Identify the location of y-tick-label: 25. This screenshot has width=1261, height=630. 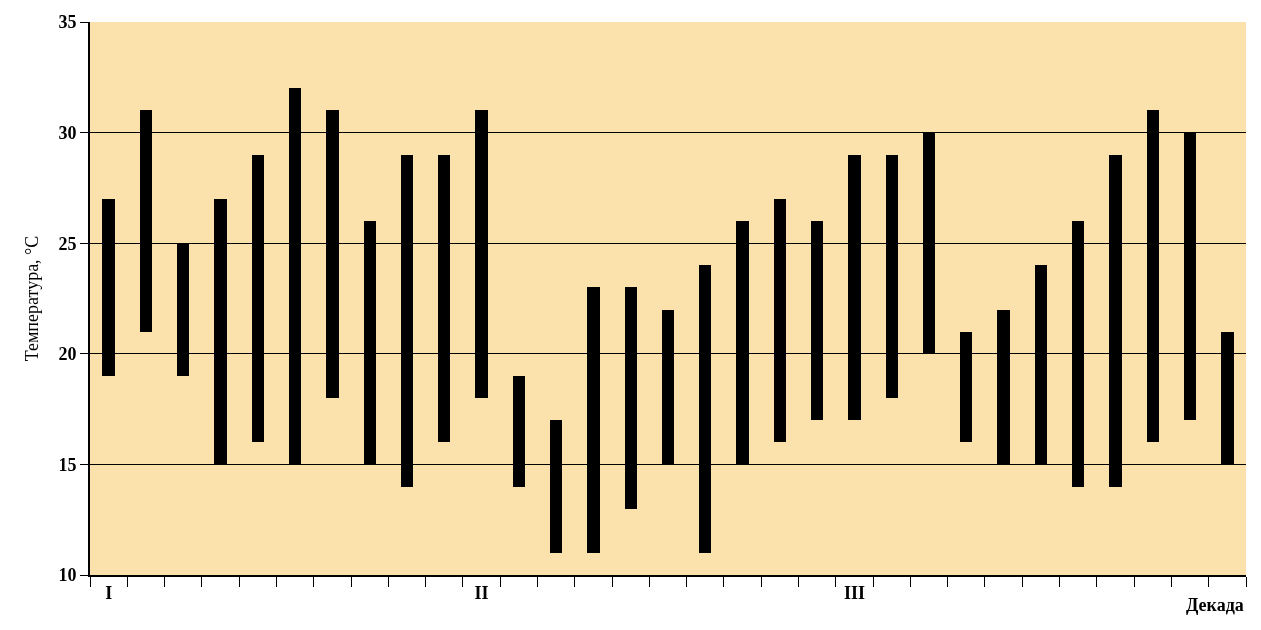
(67, 243).